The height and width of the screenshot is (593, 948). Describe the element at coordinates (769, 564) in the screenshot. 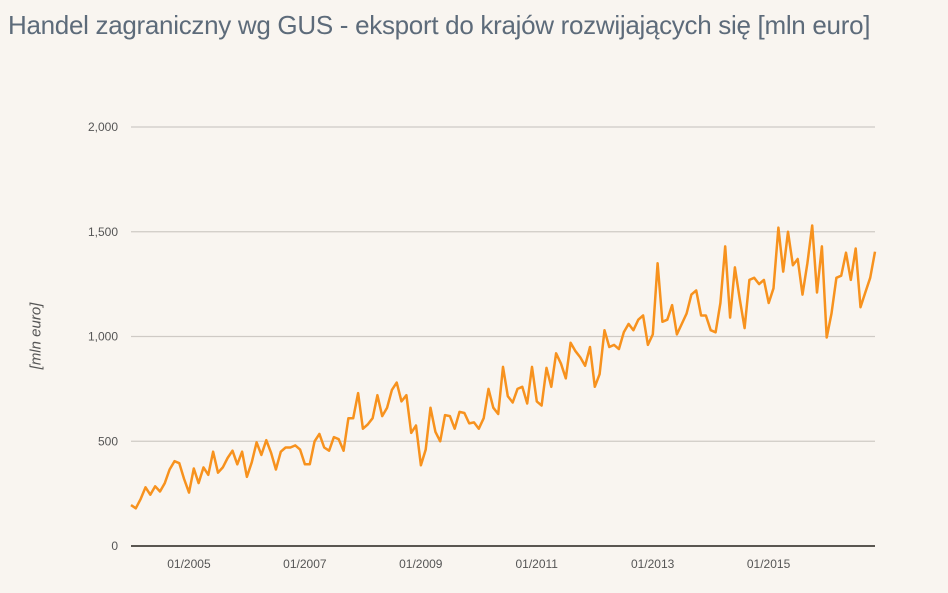

I see `x-tick-label: 01/2015` at that location.